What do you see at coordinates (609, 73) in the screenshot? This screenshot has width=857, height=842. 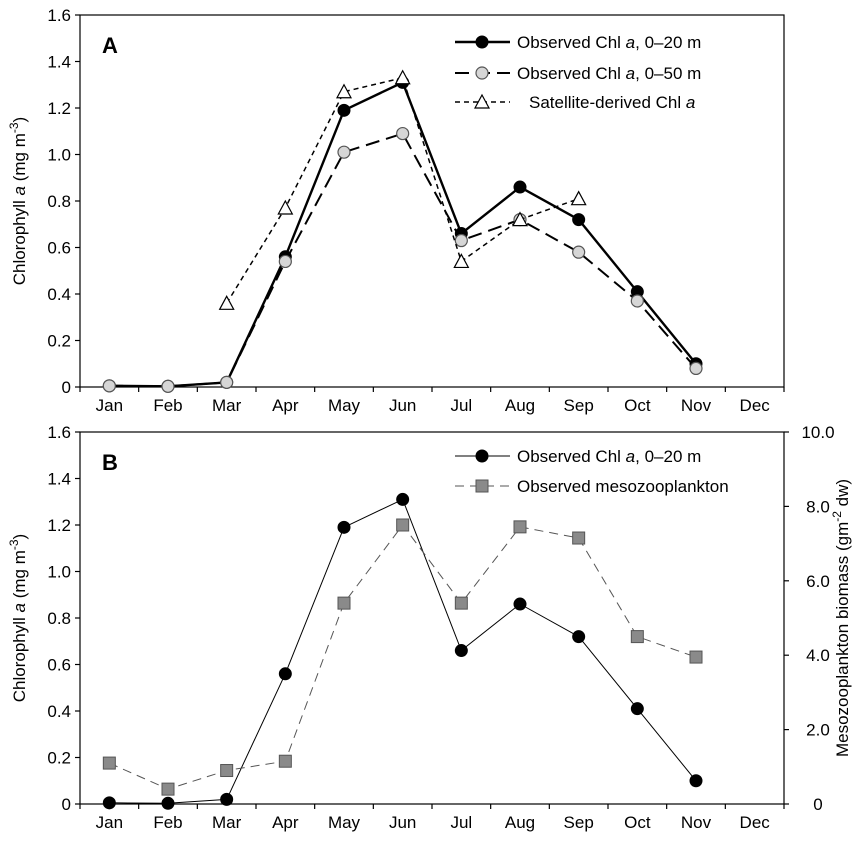 I see `legend-a-label-2: Observed Chl a, 0–50 m` at bounding box center [609, 73].